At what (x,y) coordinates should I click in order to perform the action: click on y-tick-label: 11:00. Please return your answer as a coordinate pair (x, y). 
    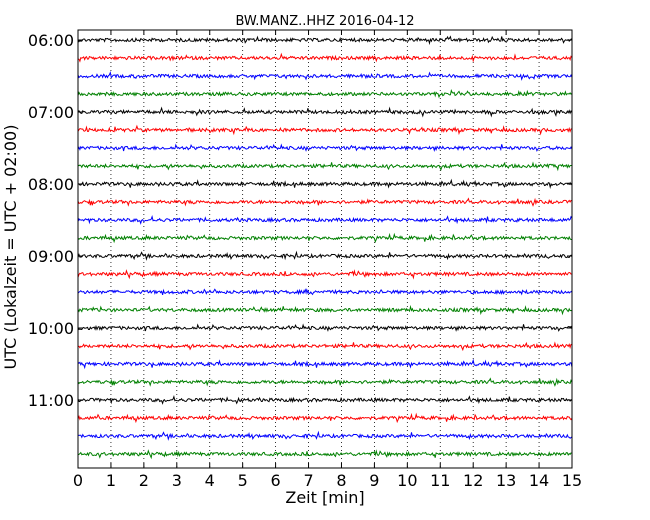
    Looking at the image, I should click on (51, 400).